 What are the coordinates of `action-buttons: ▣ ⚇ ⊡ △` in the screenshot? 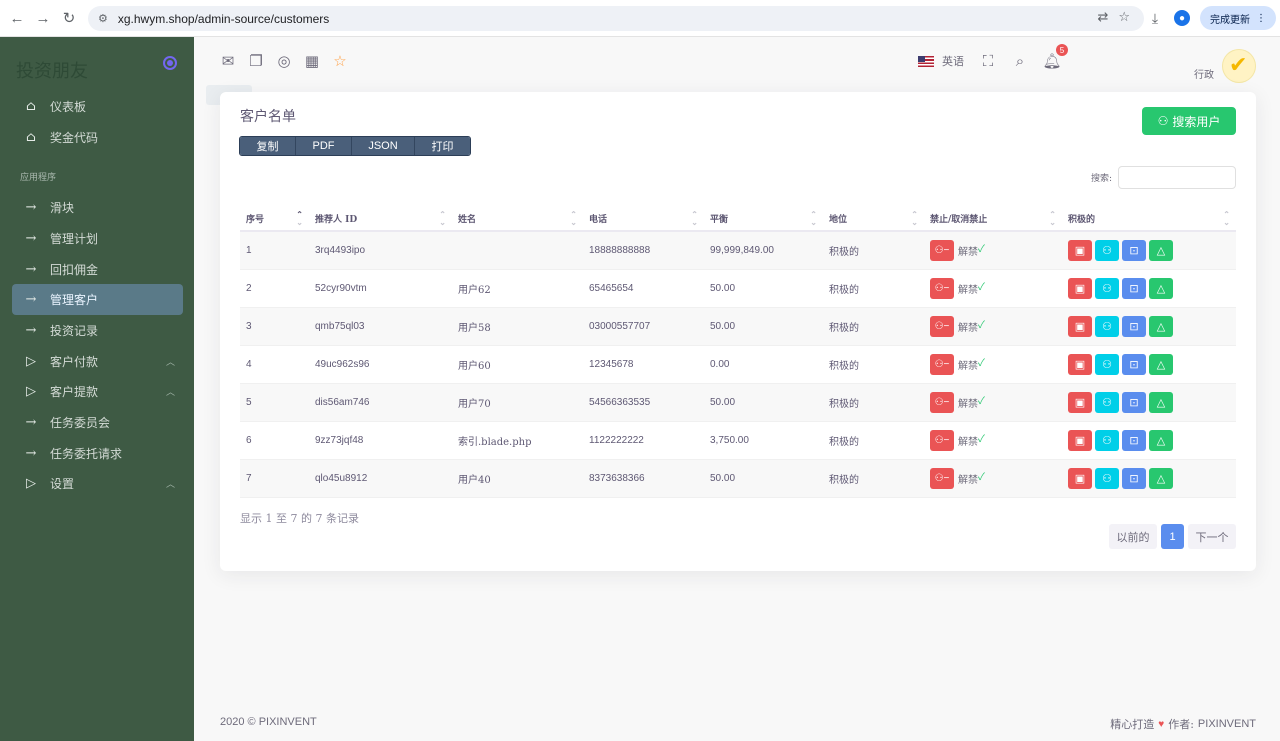 It's located at (1152, 250).